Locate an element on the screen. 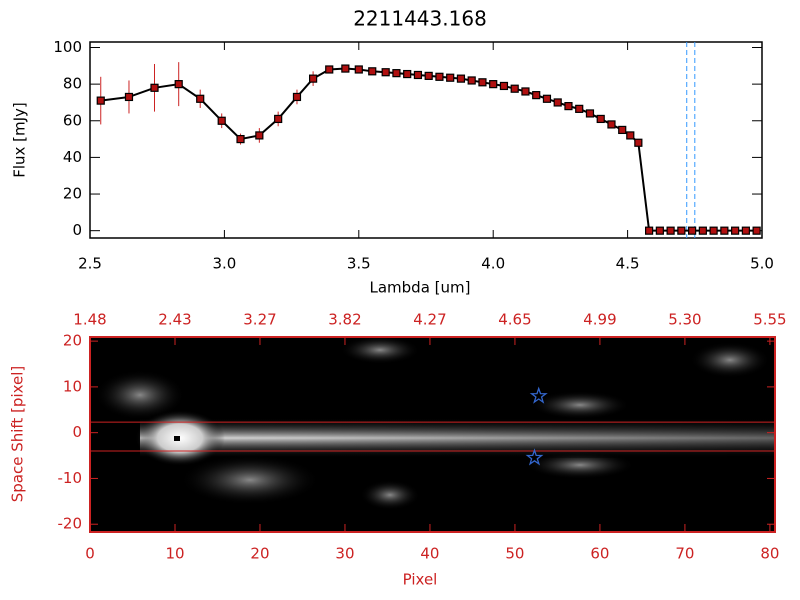  y-axis-label: Space Shift [pixel] is located at coordinates (18, 434).